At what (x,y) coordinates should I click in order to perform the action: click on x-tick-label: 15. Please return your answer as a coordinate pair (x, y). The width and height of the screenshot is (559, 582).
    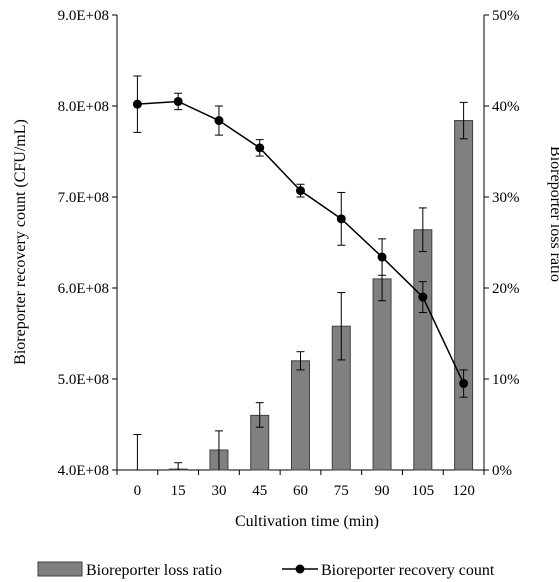
    Looking at the image, I should click on (178, 491).